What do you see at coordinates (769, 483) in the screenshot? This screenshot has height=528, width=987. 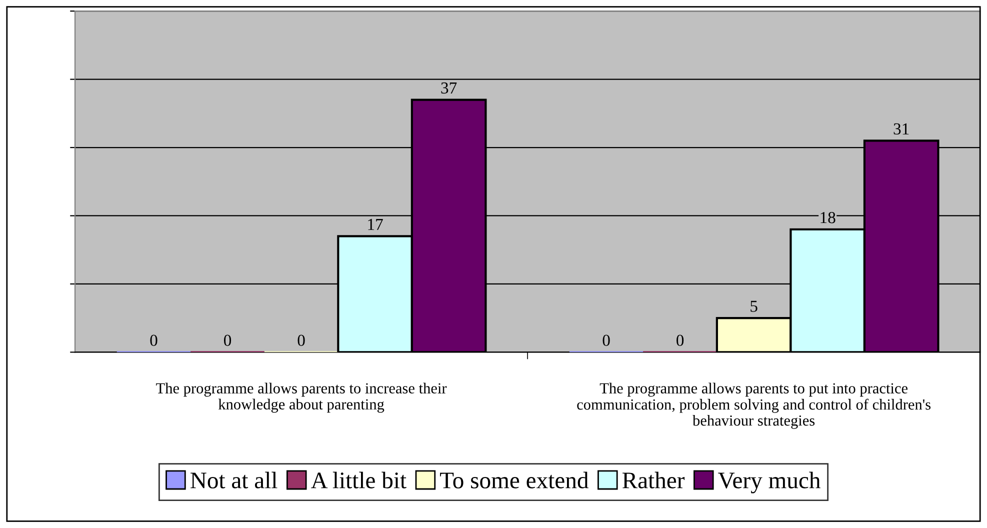 I see `legend-label: Very much` at bounding box center [769, 483].